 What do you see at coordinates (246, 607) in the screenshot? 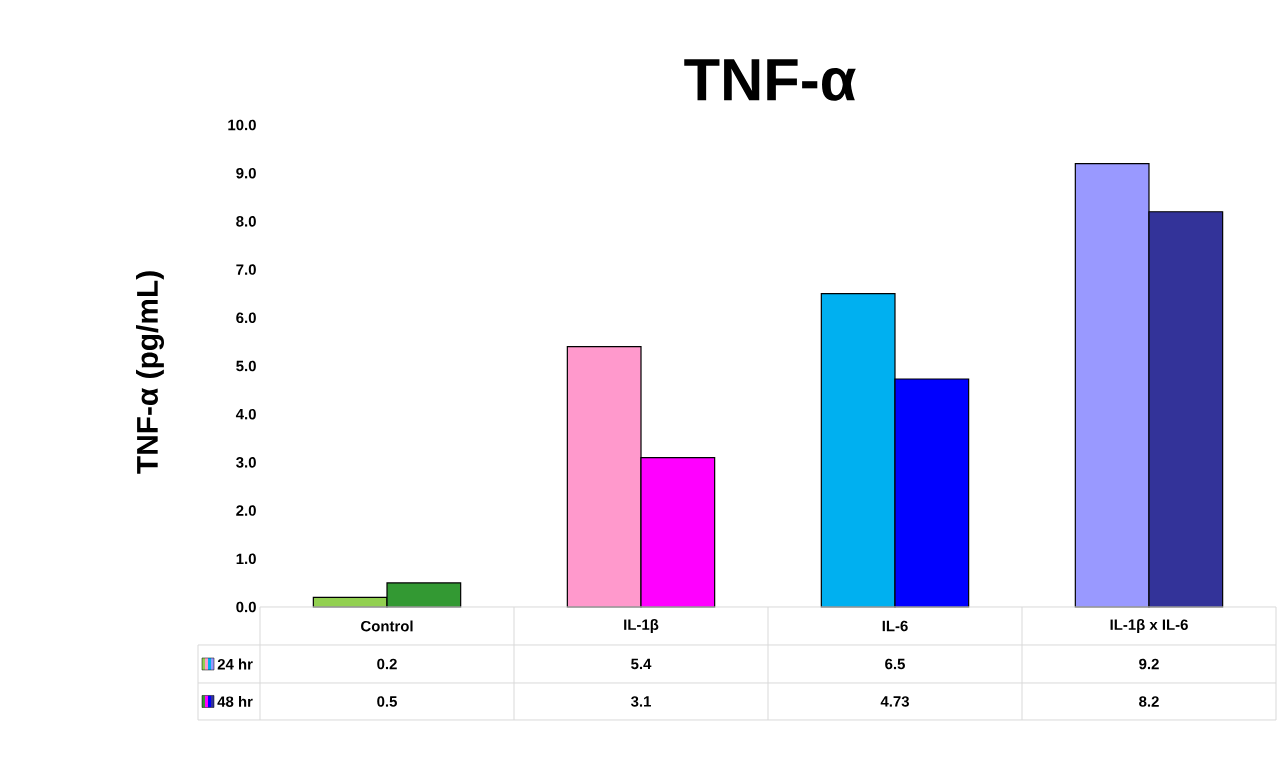
I see `y-tick-label: 0.0` at bounding box center [246, 607].